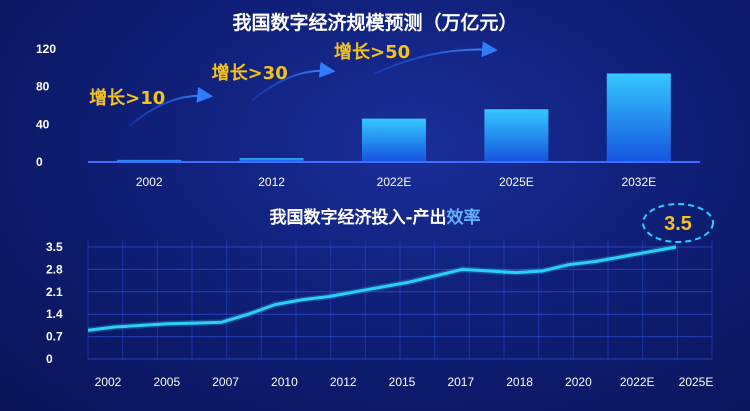 Image resolution: width=750 pixels, height=411 pixels. I want to click on line-y-tick-label: 0.7, so click(54, 337).